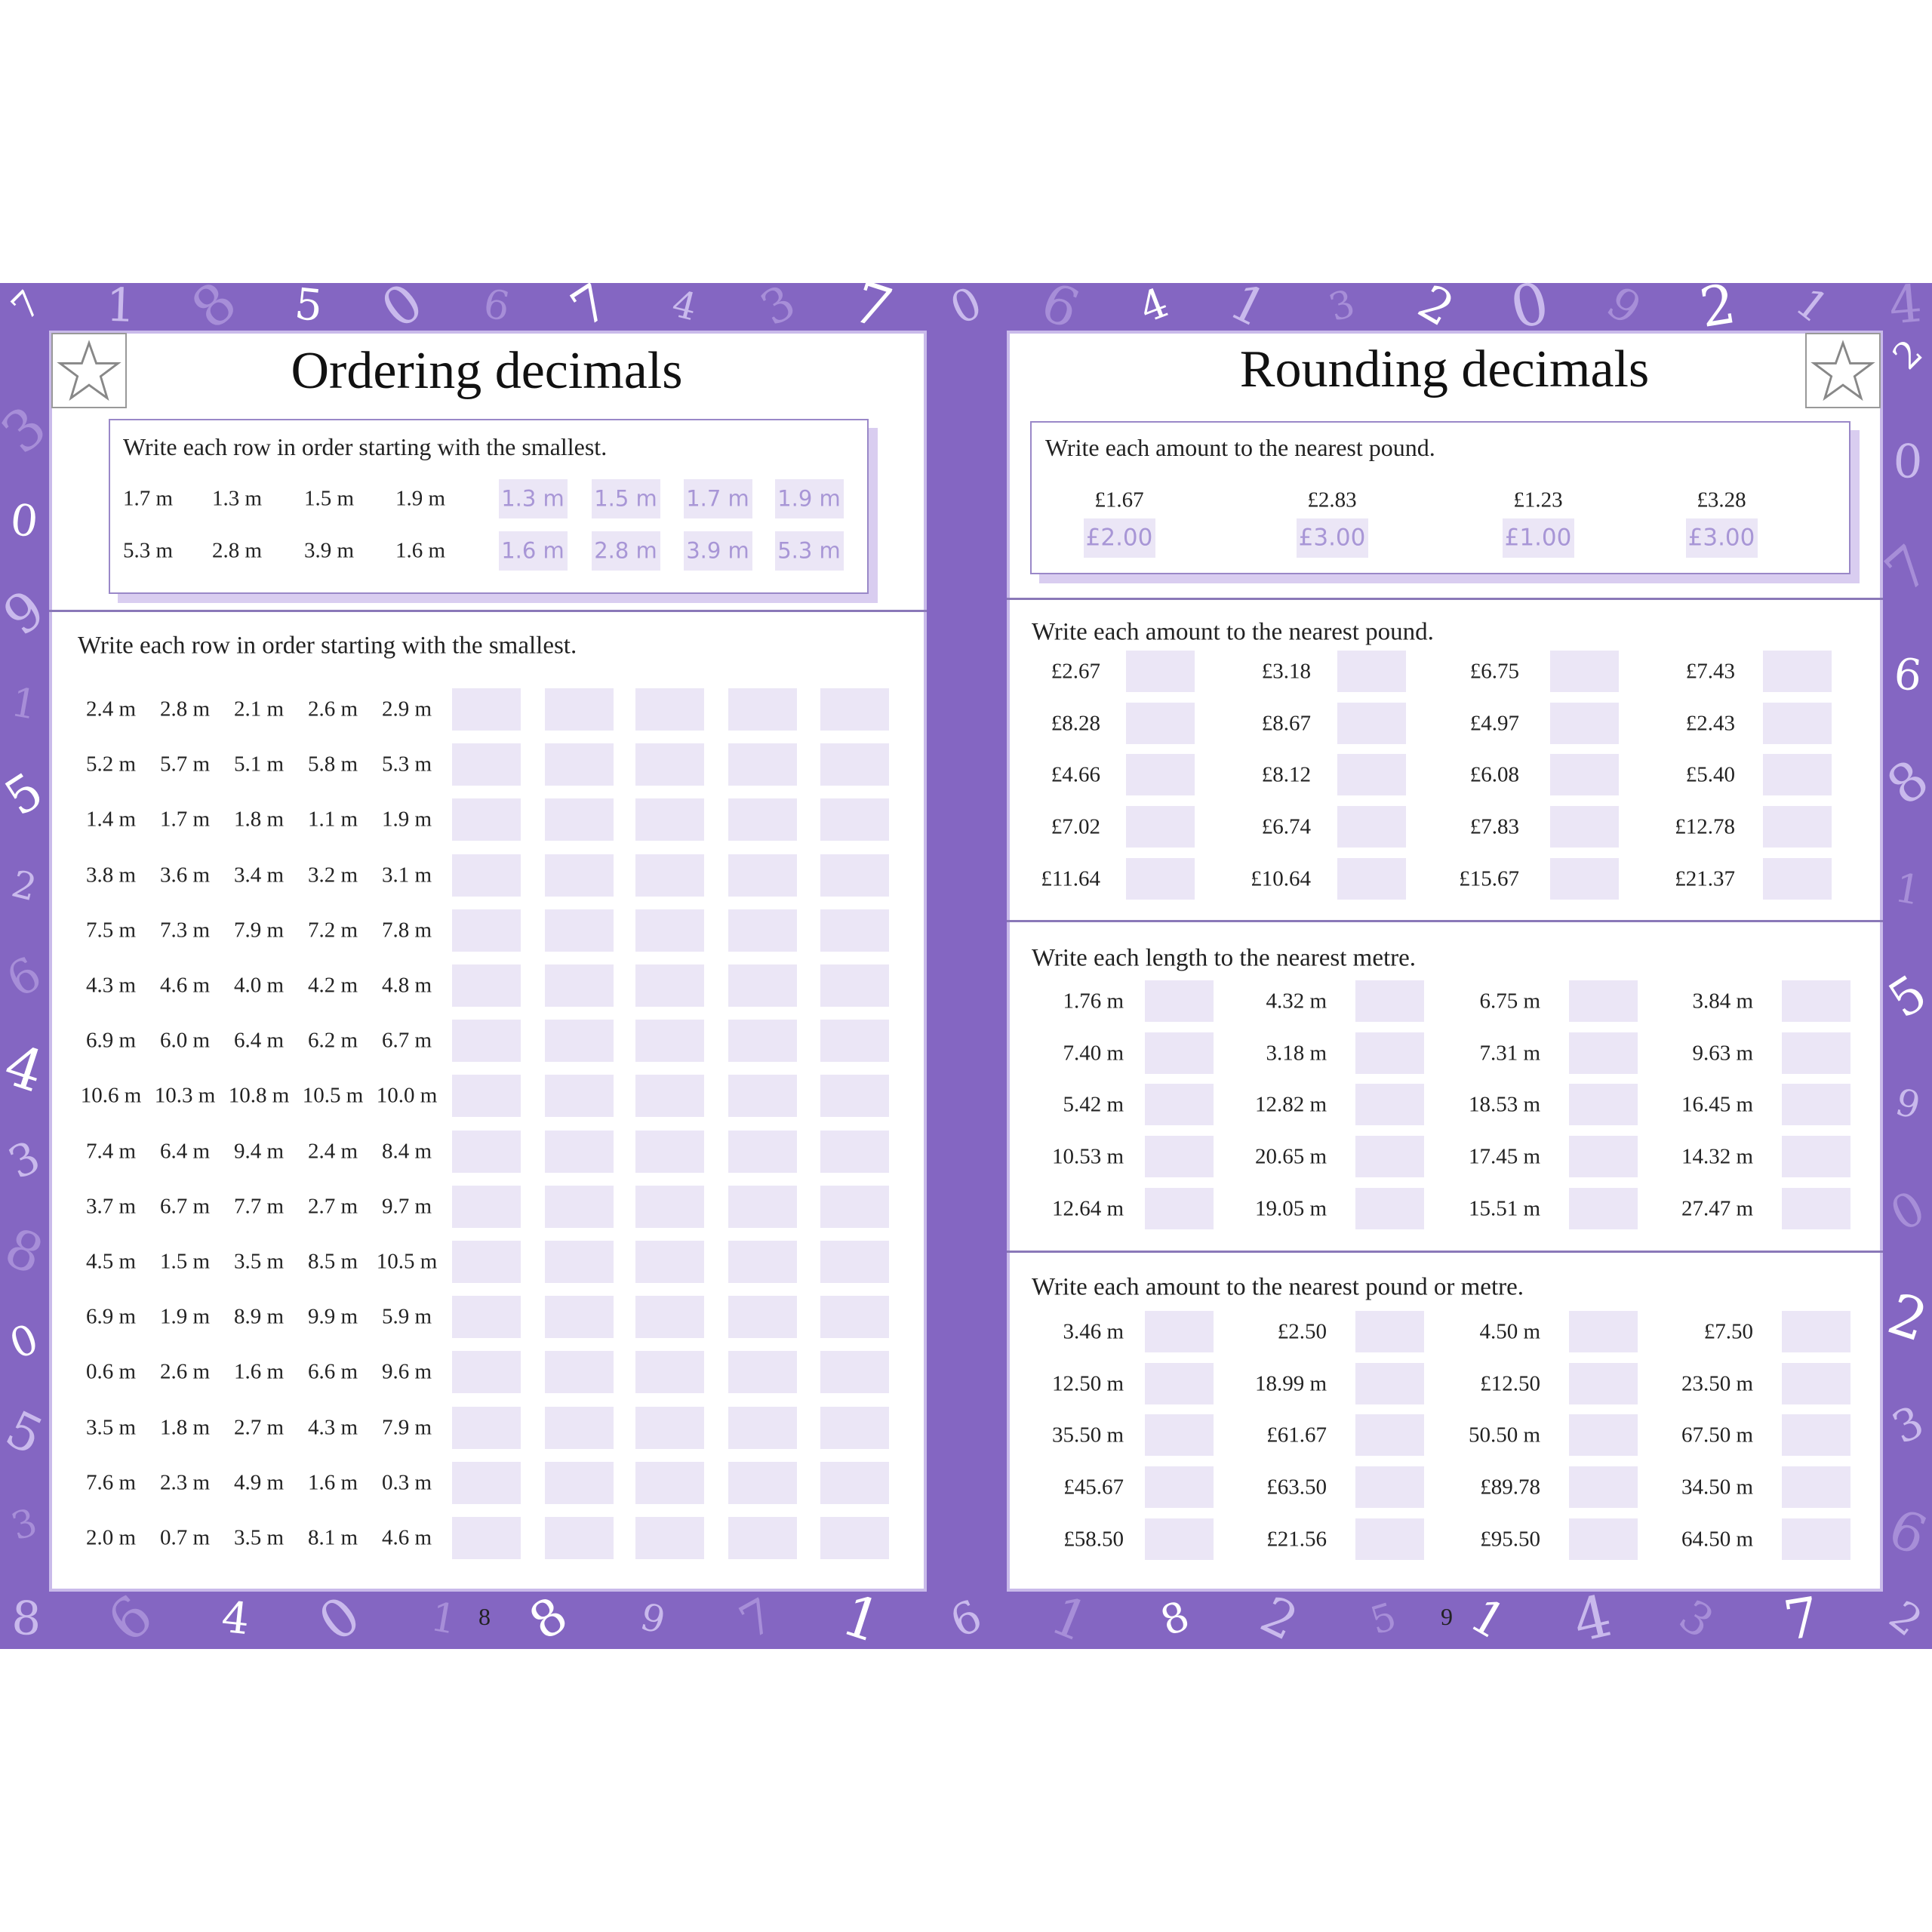 This screenshot has height=1932, width=1932. Describe the element at coordinates (1908, 461) in the screenshot. I see `border-digit: 0` at that location.